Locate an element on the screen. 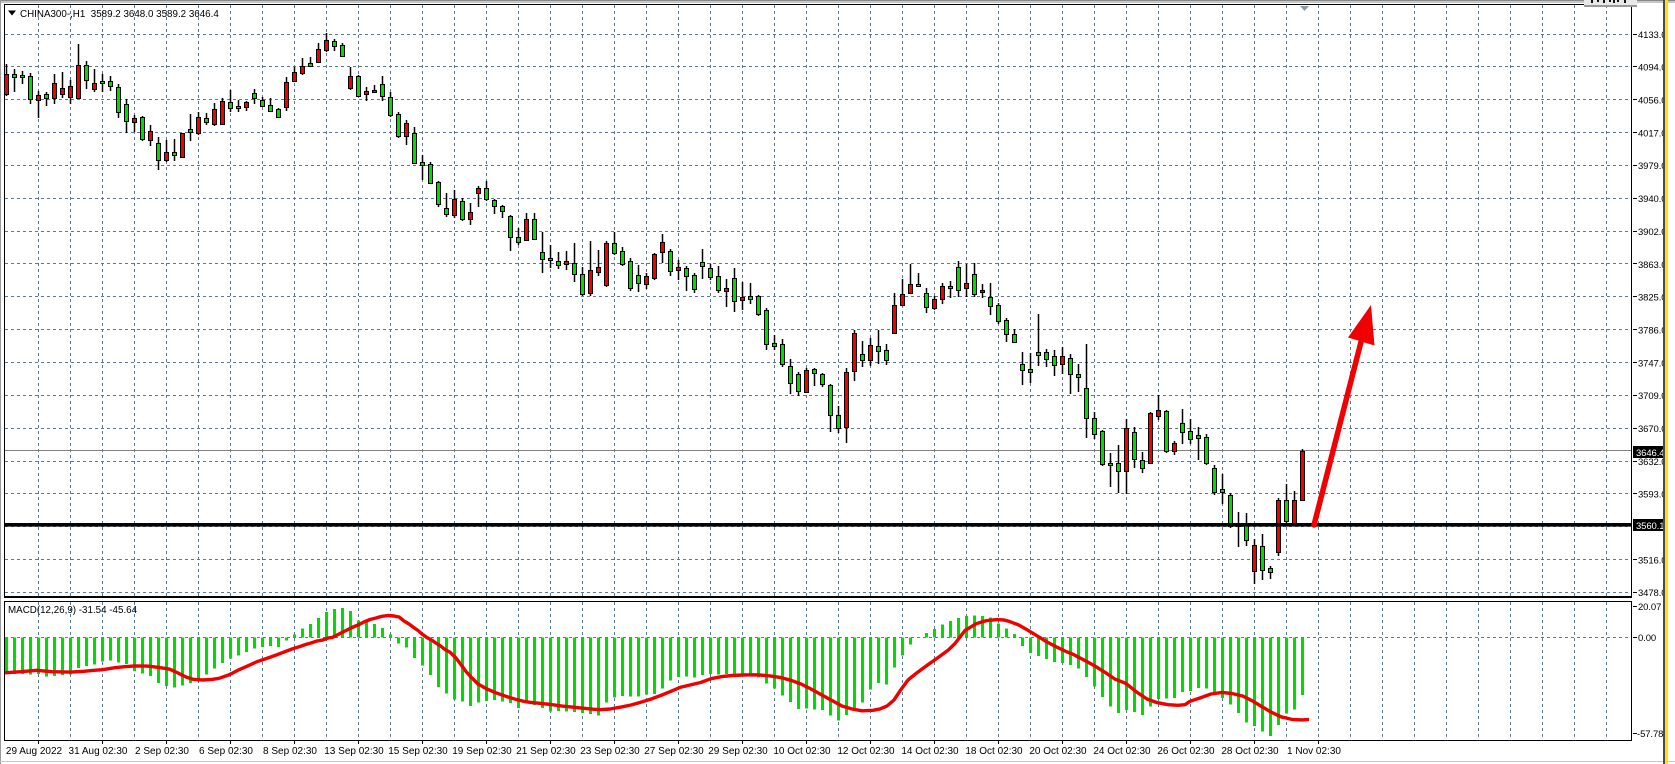 This screenshot has height=764, width=1675. svg-text: 20 Oct 02:30 is located at coordinates (1058, 751).